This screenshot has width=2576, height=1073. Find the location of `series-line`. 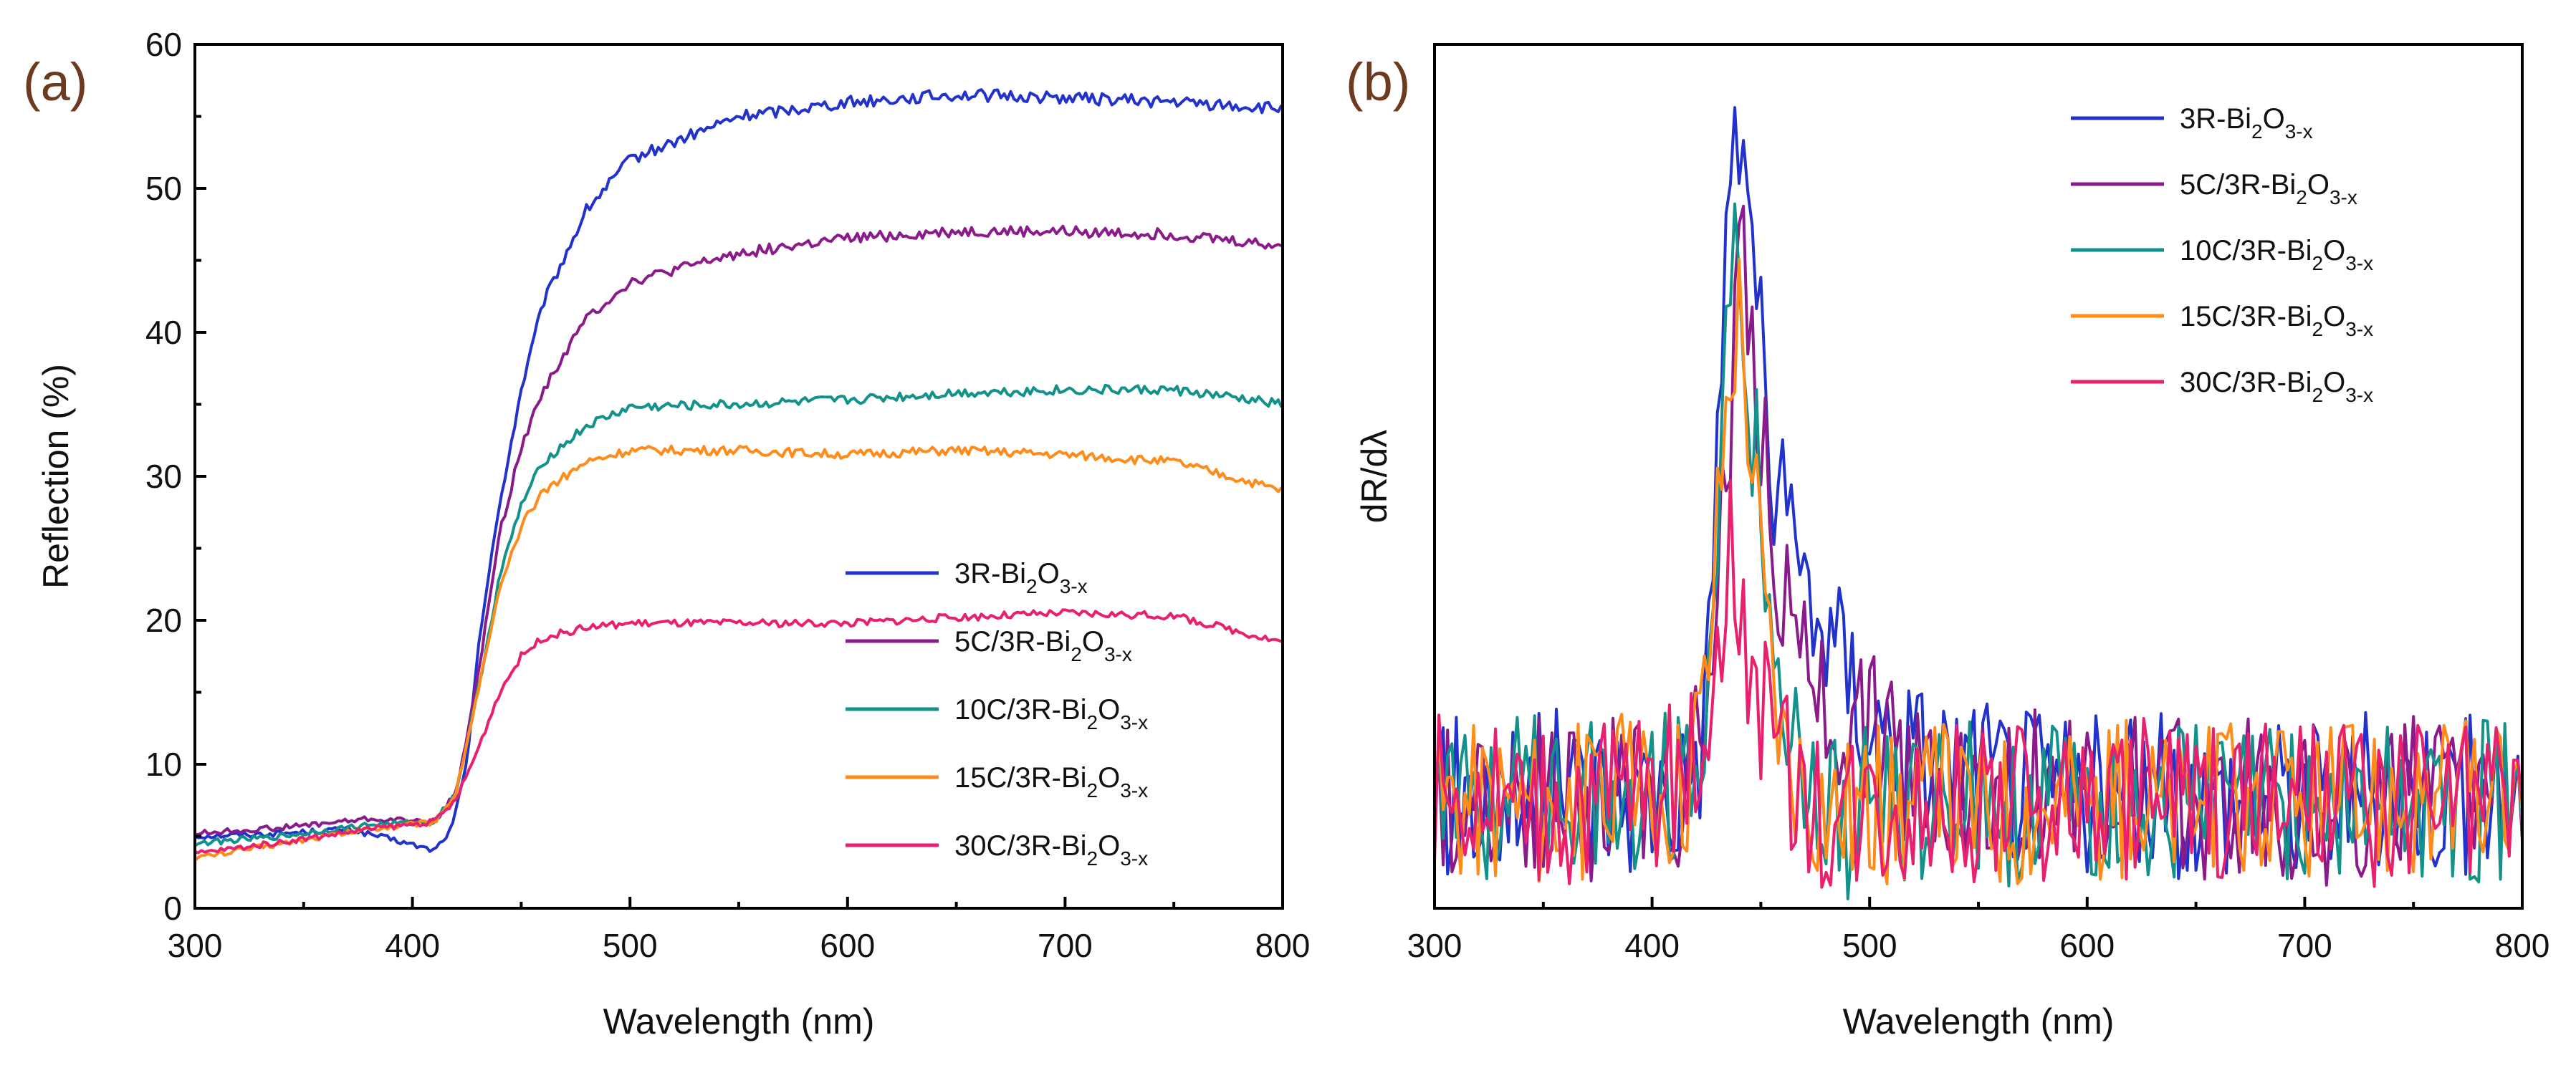

series-line is located at coordinates (739, 732).